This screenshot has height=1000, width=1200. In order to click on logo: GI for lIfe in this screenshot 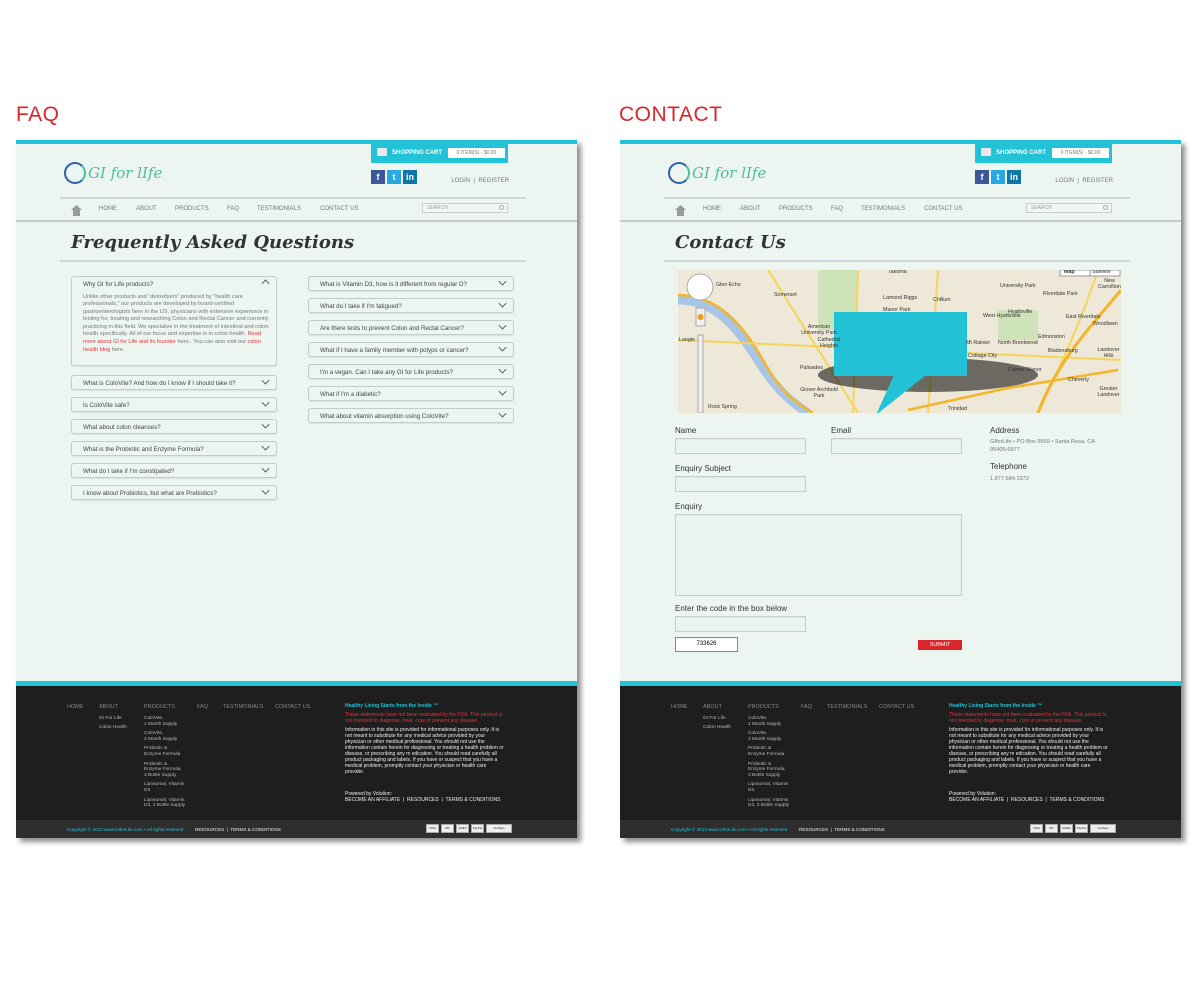, I will do `click(717, 173)`.